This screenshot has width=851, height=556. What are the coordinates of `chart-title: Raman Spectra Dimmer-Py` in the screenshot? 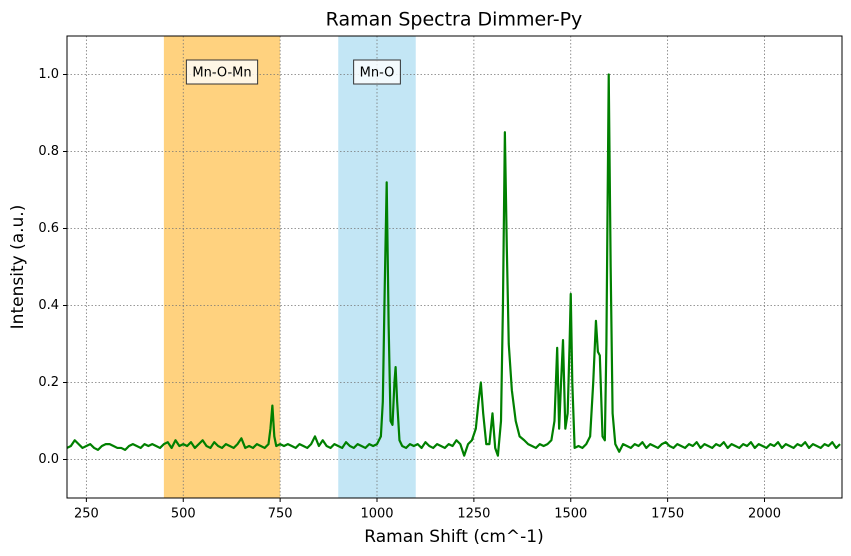 It's located at (454, 20).